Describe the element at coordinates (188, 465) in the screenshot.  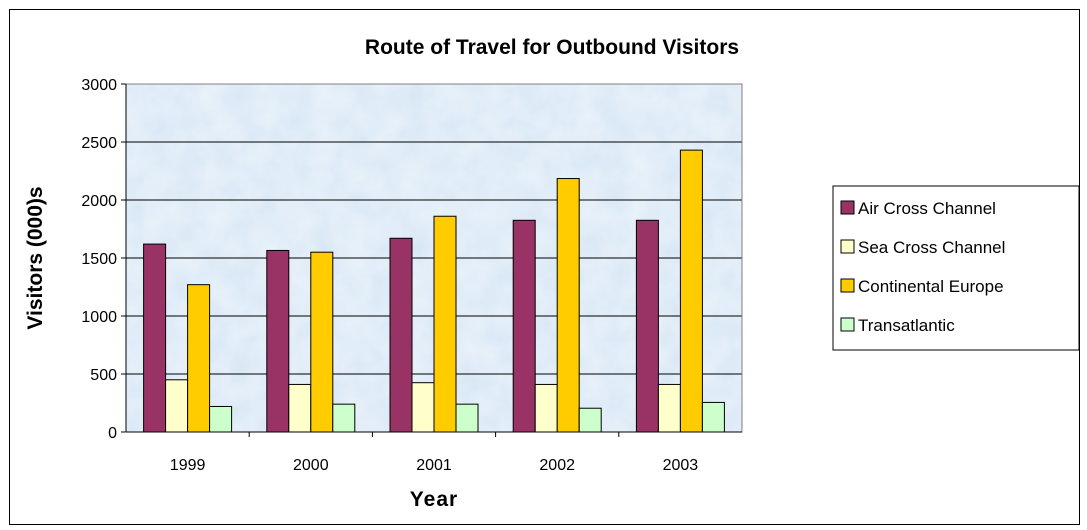
I see `x-tick-label: 1999` at that location.